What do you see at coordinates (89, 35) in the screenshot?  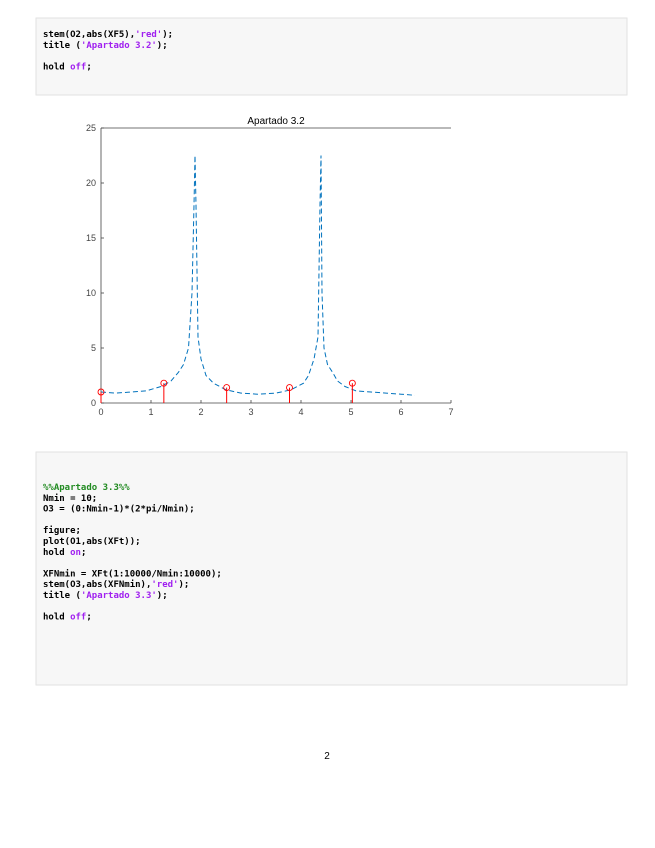 I see `code-token: stem(O2,abs(XF5),` at bounding box center [89, 35].